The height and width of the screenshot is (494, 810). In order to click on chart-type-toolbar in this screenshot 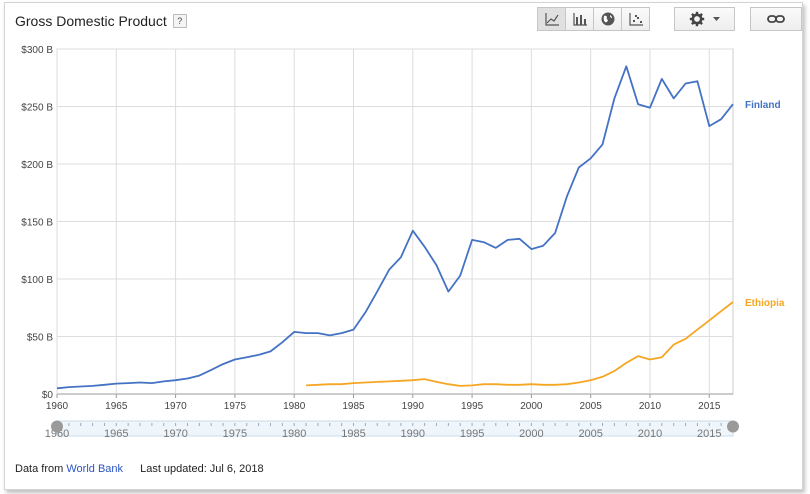, I will do `click(593, 19)`.